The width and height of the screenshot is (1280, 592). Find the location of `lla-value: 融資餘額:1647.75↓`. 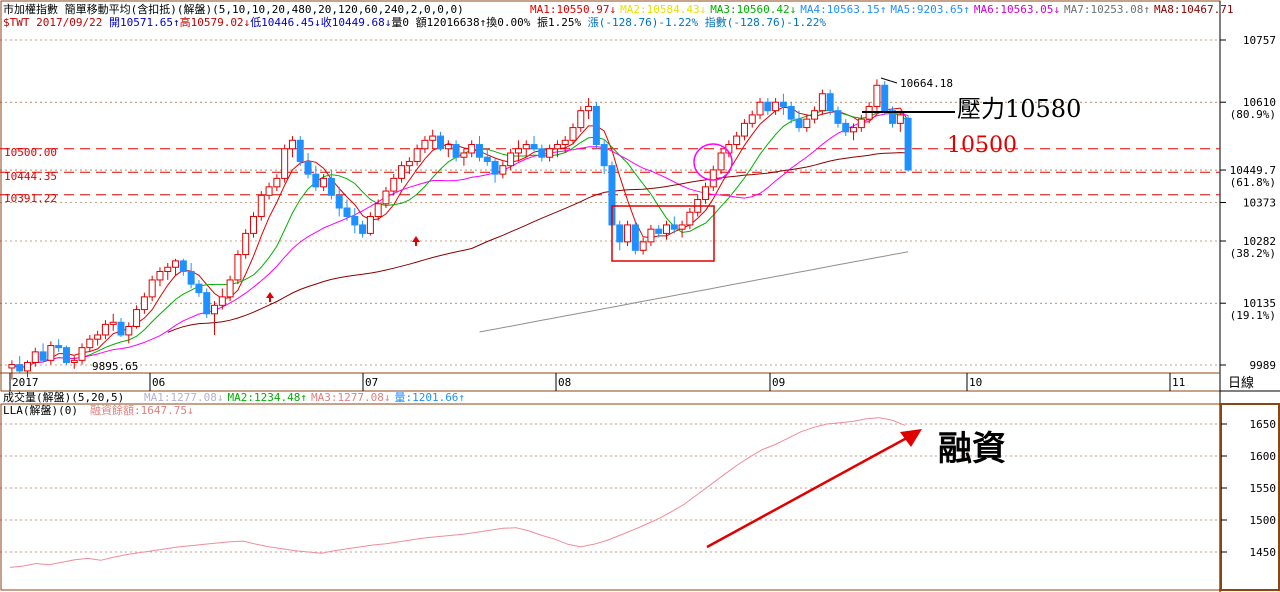

lla-value: 融資餘額:1647.75↓ is located at coordinates (142, 410).